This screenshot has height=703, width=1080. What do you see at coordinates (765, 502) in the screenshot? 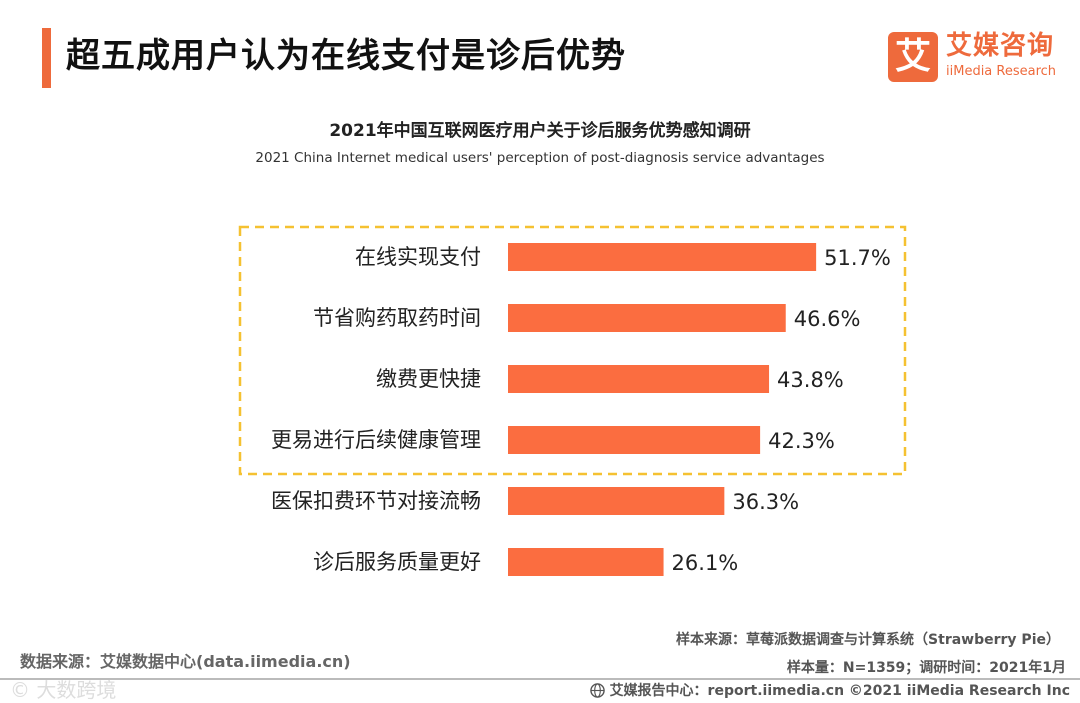
I see `value-label: 36.3%` at bounding box center [765, 502].